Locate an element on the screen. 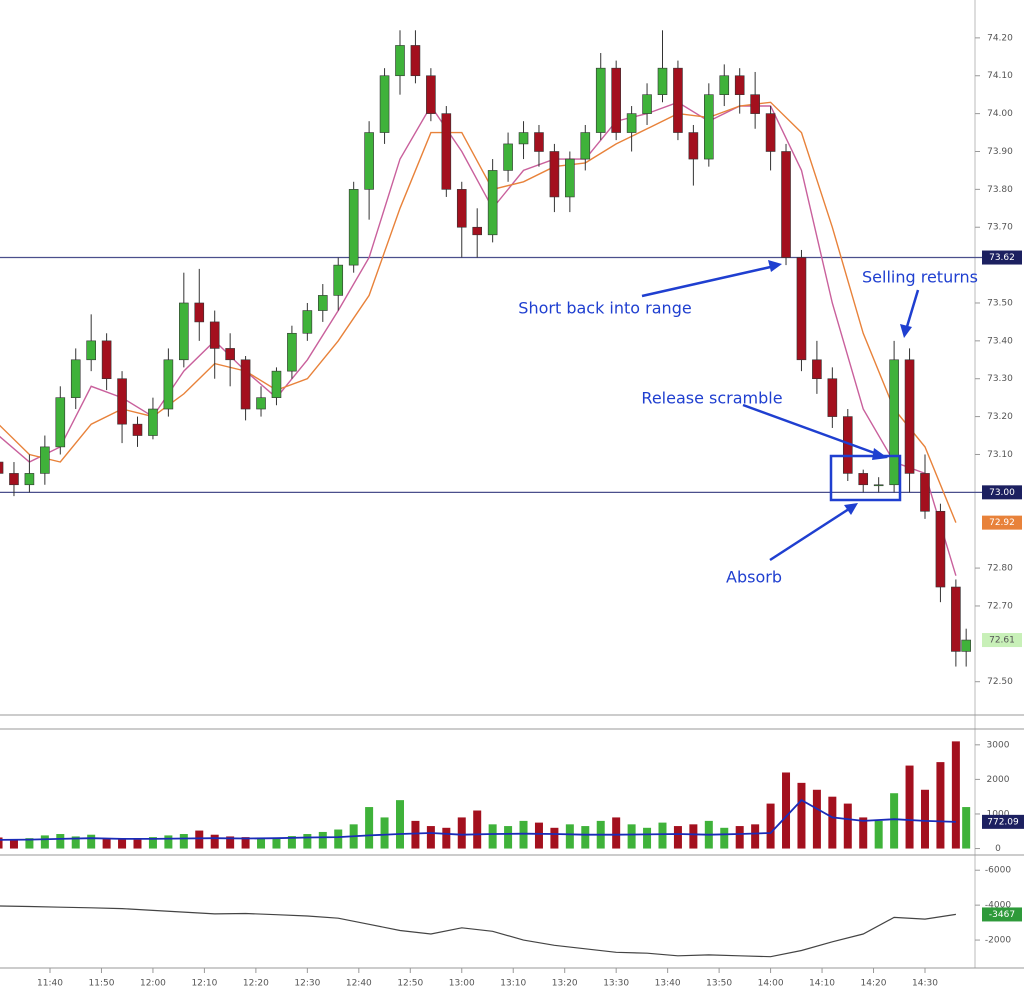 This screenshot has width=1024, height=993. y-tick-label: 73.40 is located at coordinates (1000, 341).